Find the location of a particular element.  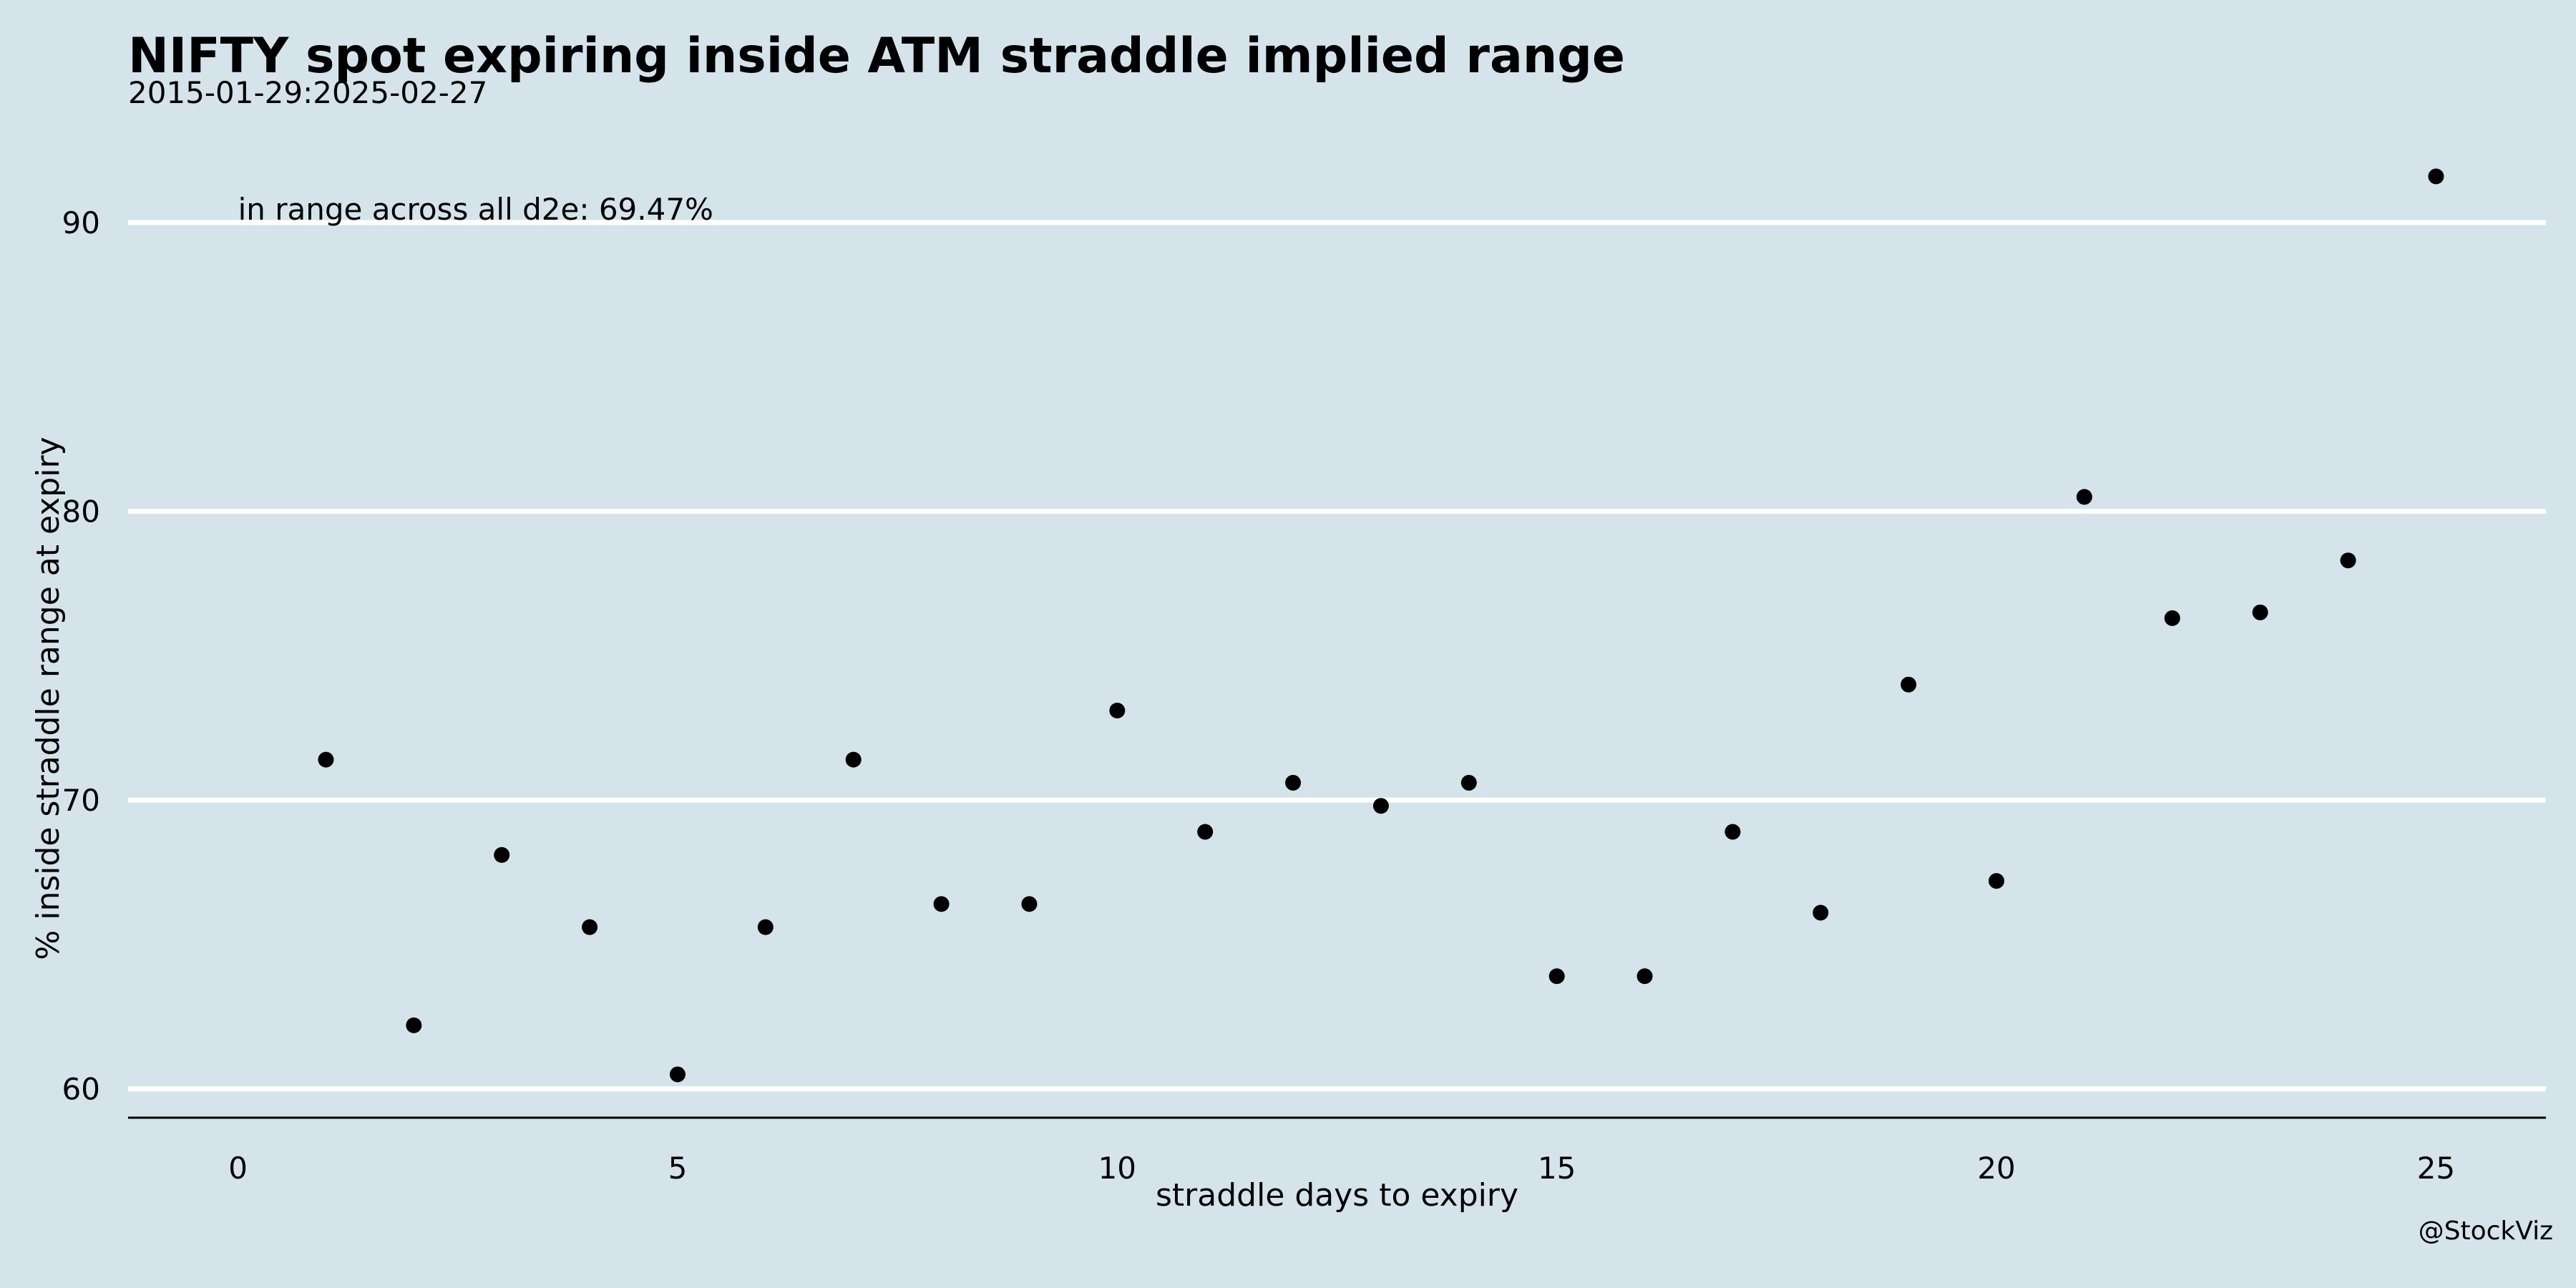

x-axis-ticks: 0 5 10 15 20 25 is located at coordinates (1341, 1168).